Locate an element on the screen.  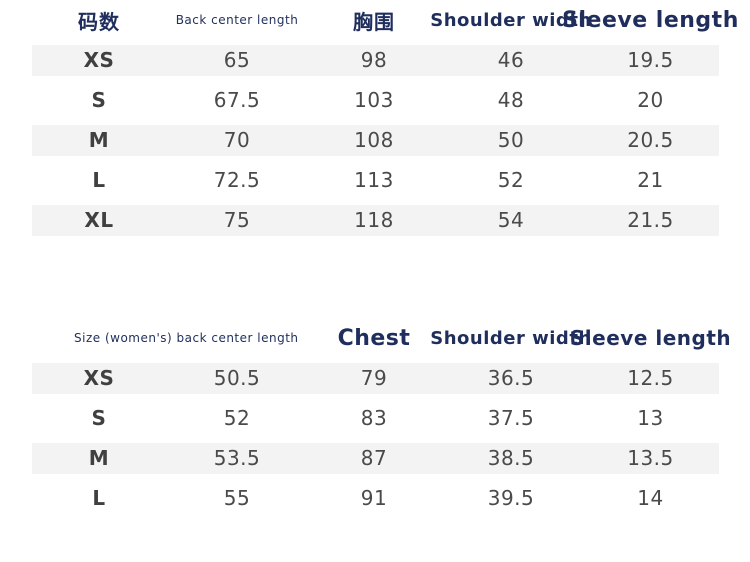
chest-value: 83 is located at coordinates (374, 418).